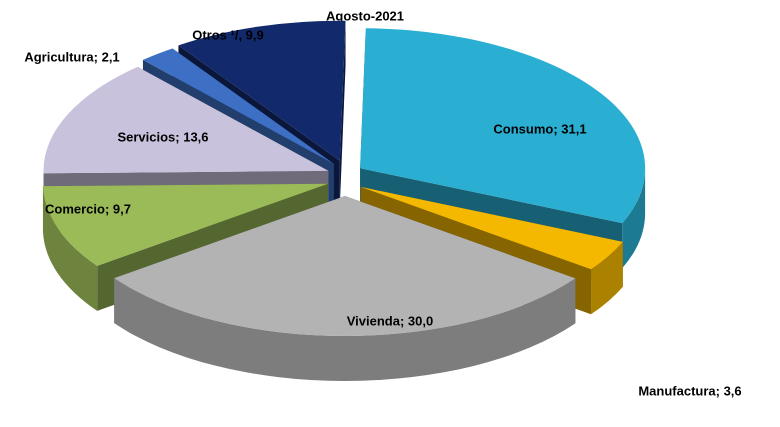 The image size is (780, 427). Describe the element at coordinates (162, 136) in the screenshot. I see `data-label: Servicios; 13,6` at that location.